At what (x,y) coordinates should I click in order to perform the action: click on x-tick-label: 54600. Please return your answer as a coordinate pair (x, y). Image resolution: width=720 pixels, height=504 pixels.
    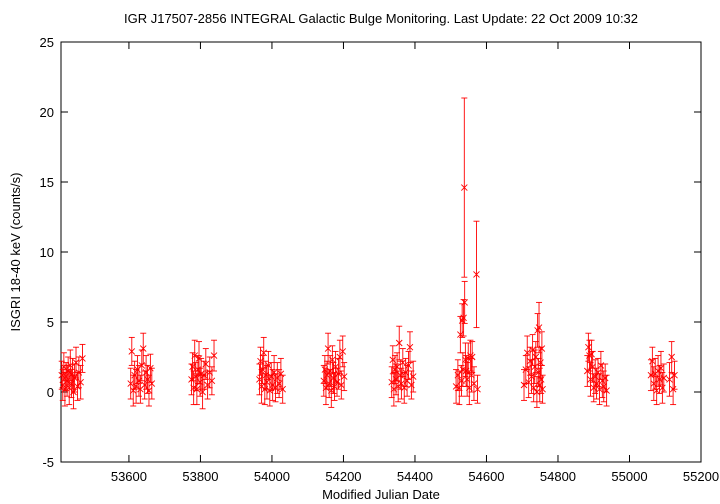
    Looking at the image, I should click on (486, 476).